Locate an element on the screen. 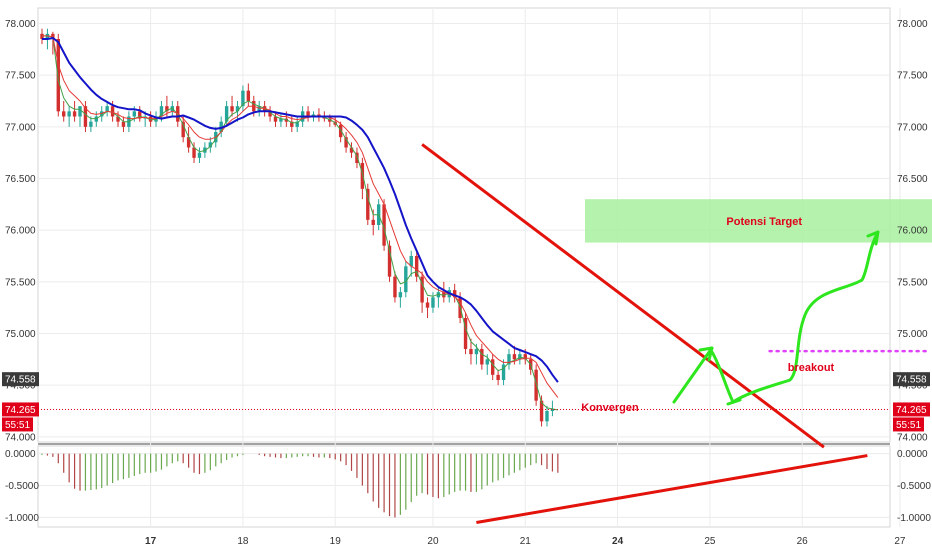 The width and height of the screenshot is (932, 550). projection-arrow-tick is located at coordinates (734, 402).